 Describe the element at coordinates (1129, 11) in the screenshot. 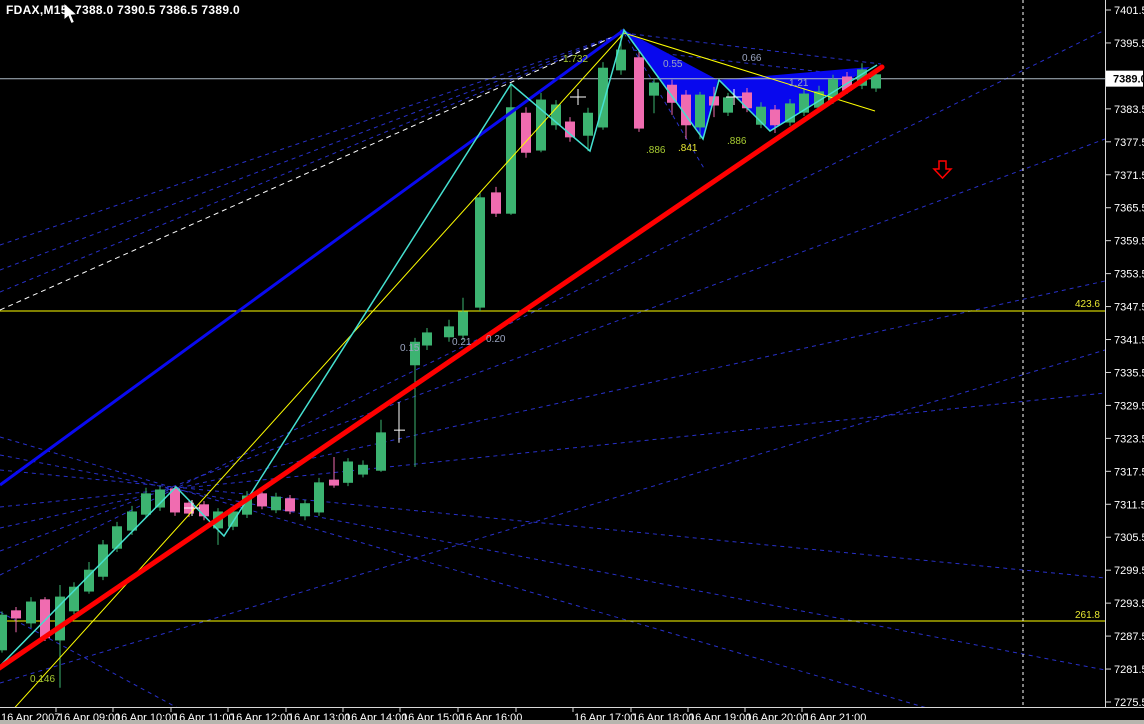

I see `svg-text: 7401.5` at that location.